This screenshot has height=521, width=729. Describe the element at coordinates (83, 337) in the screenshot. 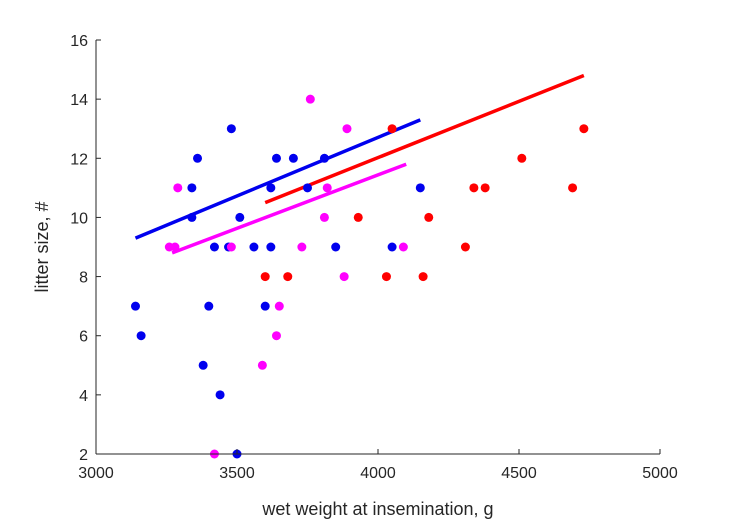

I see `y-tick-label: 6` at that location.